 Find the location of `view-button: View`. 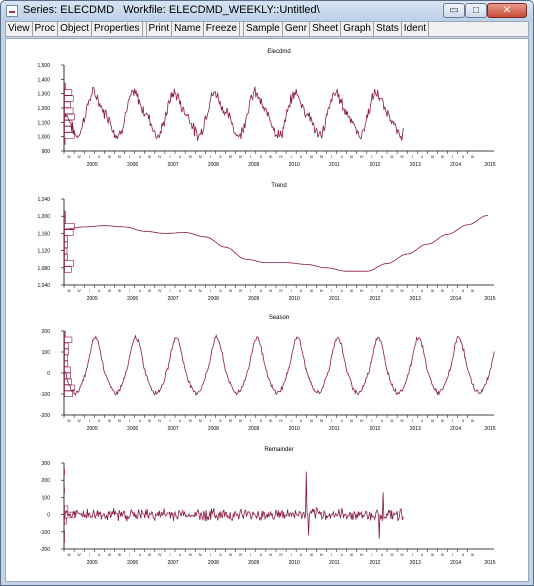

view-button: View is located at coordinates (19, 29).